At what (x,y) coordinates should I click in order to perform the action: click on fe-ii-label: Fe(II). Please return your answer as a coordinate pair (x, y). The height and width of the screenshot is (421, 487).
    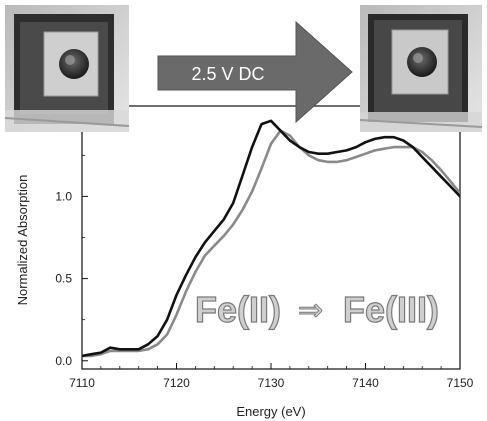
    Looking at the image, I should click on (238, 309).